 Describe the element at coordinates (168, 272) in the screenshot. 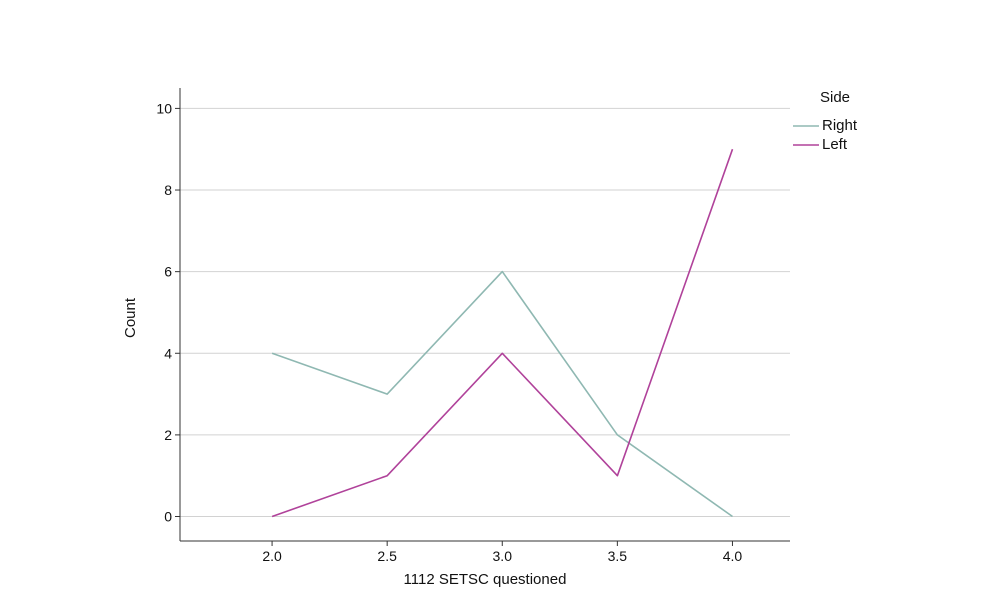

I see `y-tick-label: 6` at that location.